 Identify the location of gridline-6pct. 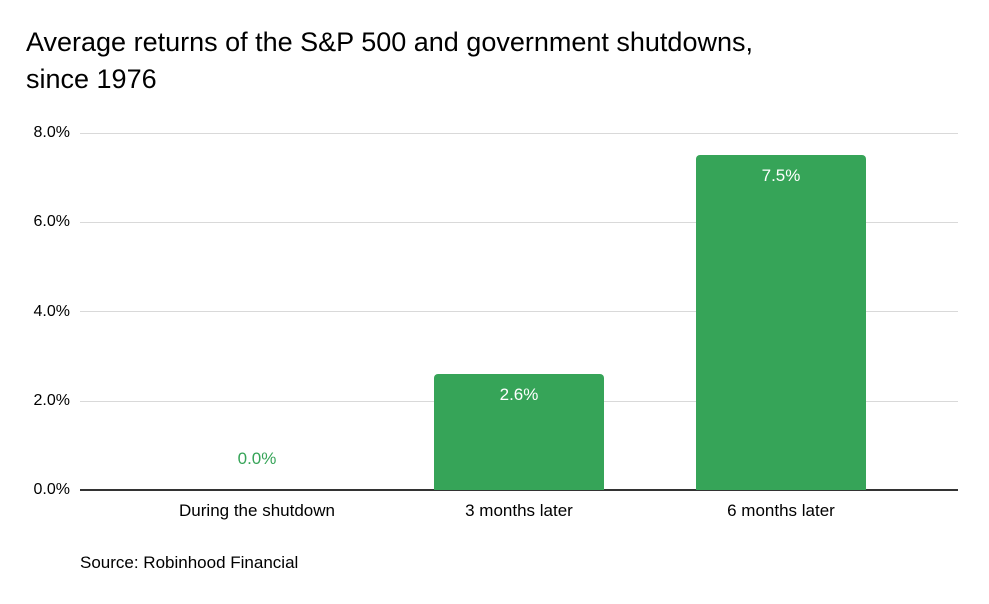
(519, 222).